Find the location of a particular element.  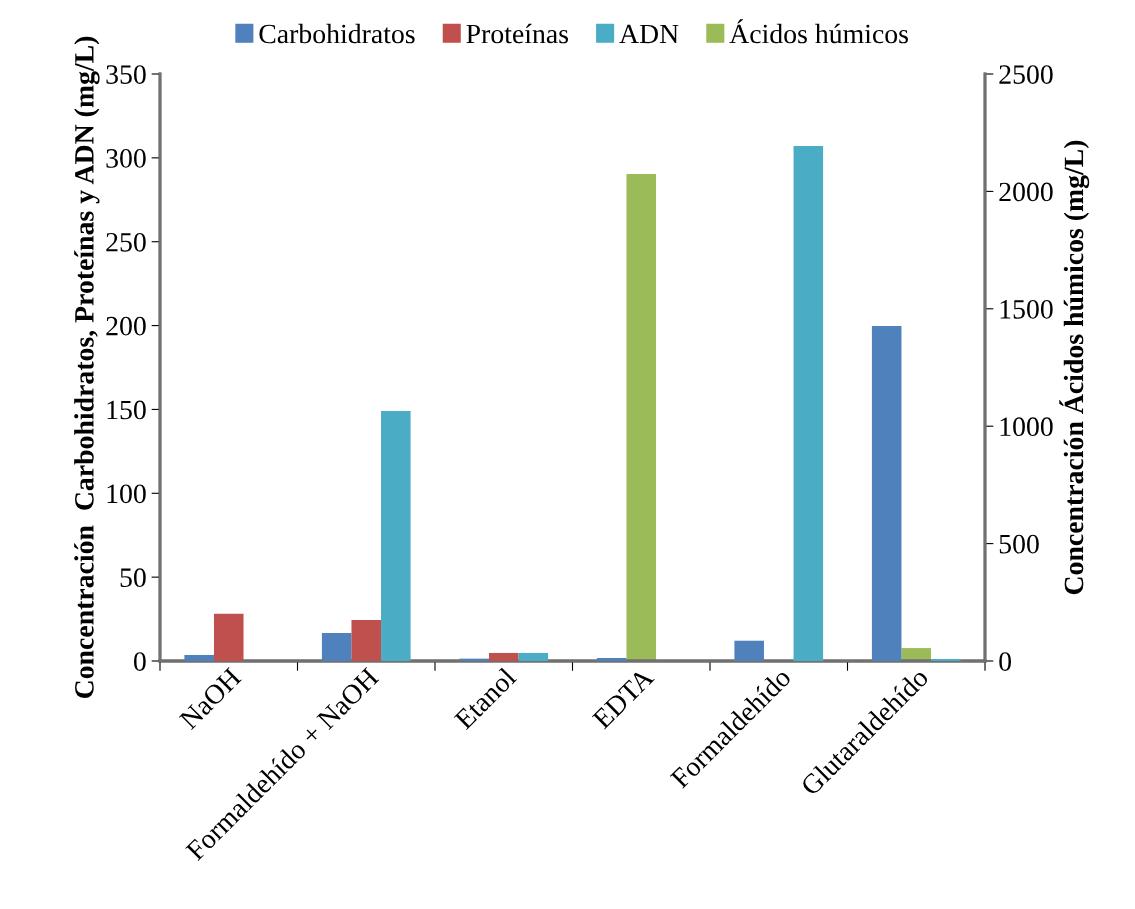

legend-label: ADN is located at coordinates (649, 34).